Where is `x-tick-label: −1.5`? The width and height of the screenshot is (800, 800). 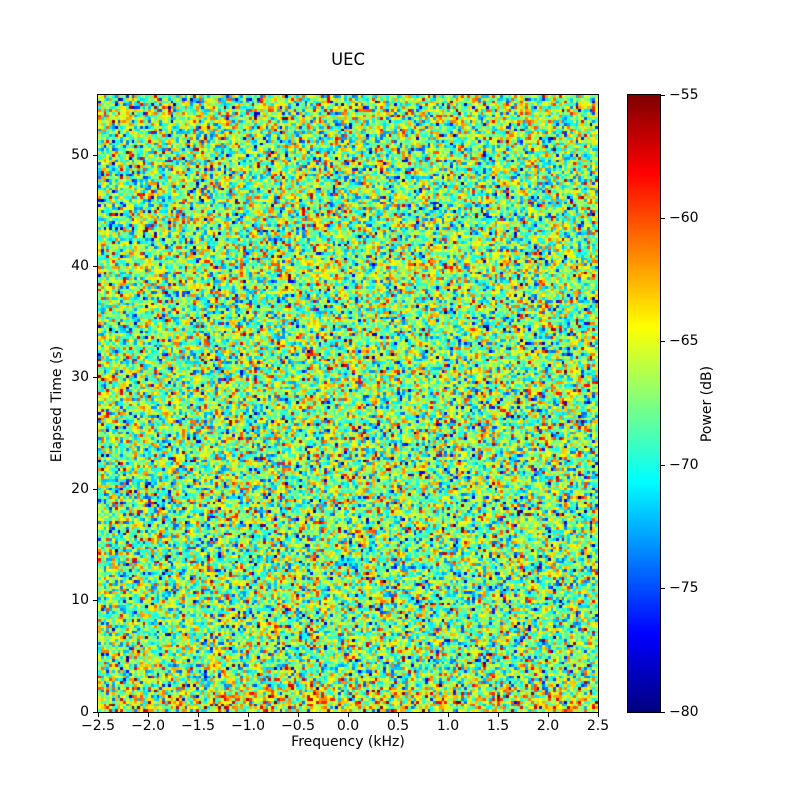 x-tick-label: −1.5 is located at coordinates (198, 726).